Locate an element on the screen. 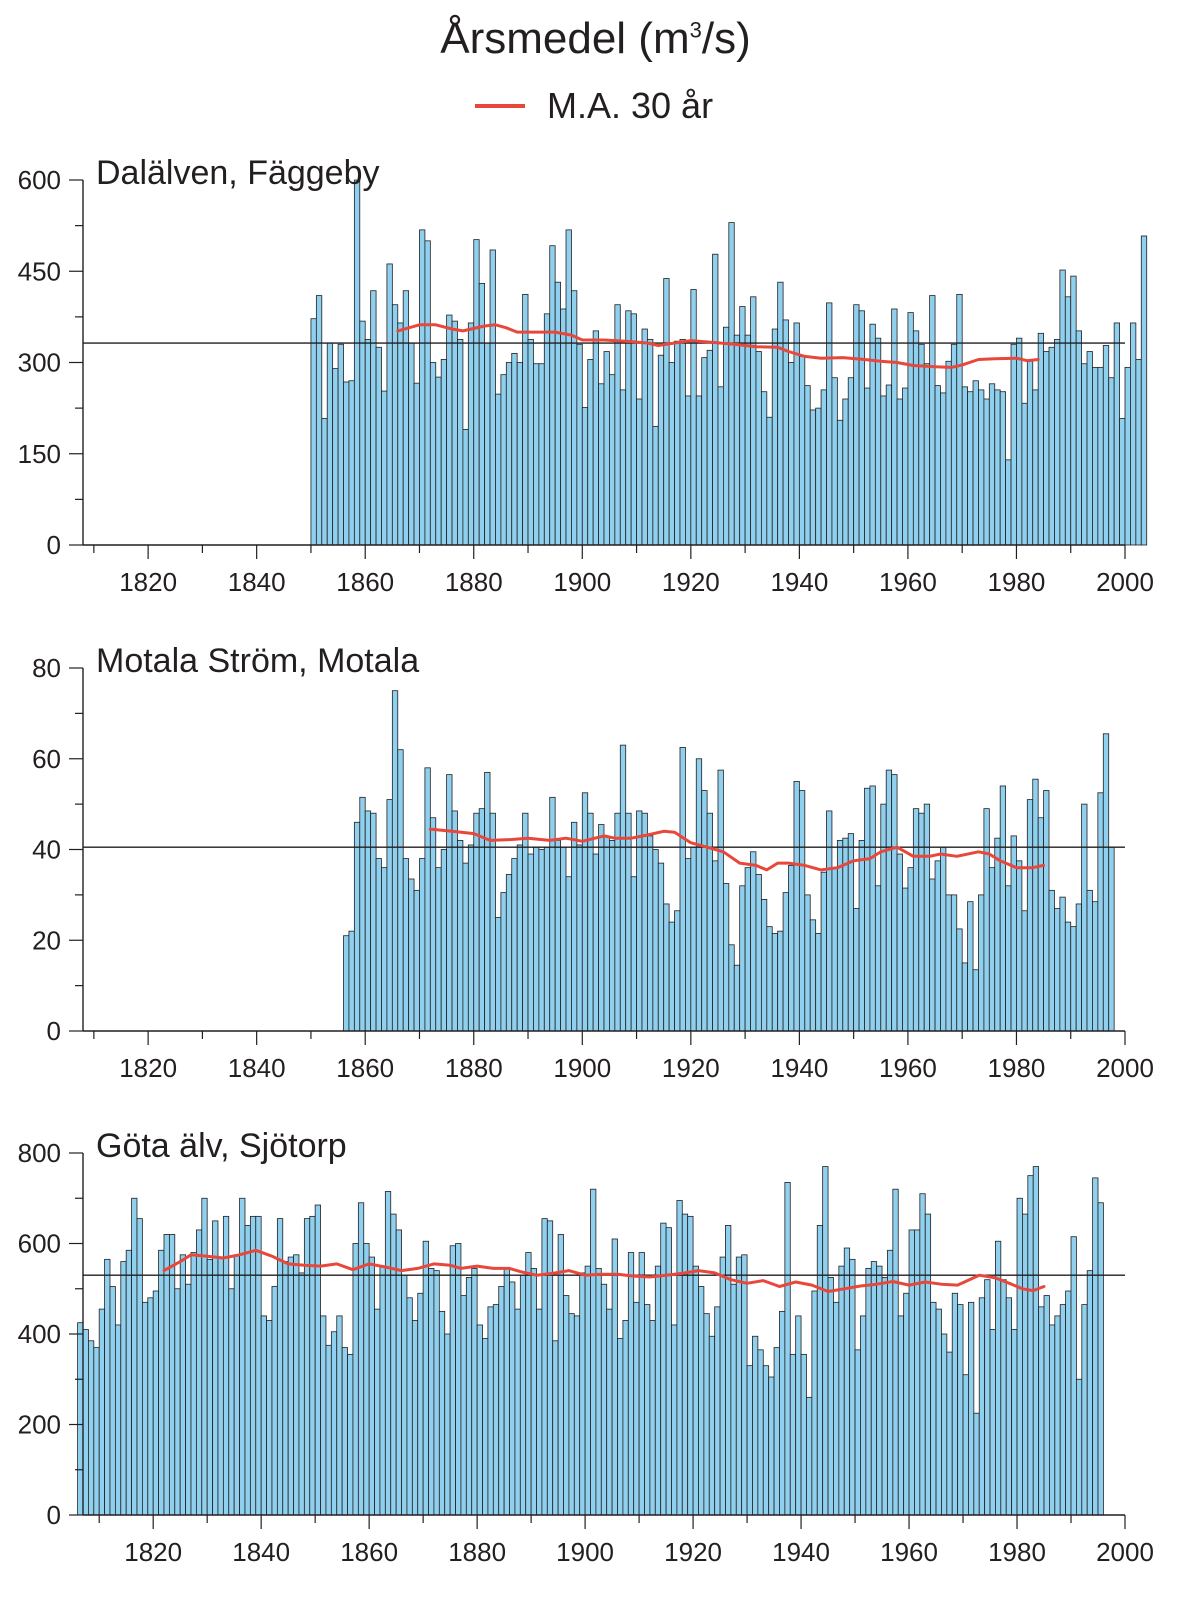 Image resolution: width=1191 pixels, height=1611 pixels. y-tick-label: 0 is located at coordinates (54, 545).